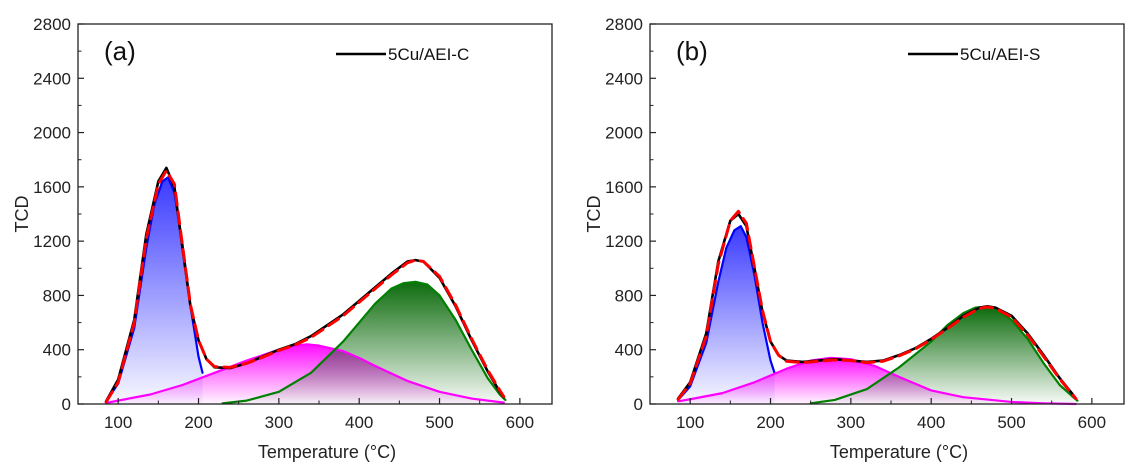 Image resolution: width=1135 pixels, height=466 pixels. Describe the element at coordinates (428, 54) in the screenshot. I see `legend-label: 5Cu/AEI-C` at that location.